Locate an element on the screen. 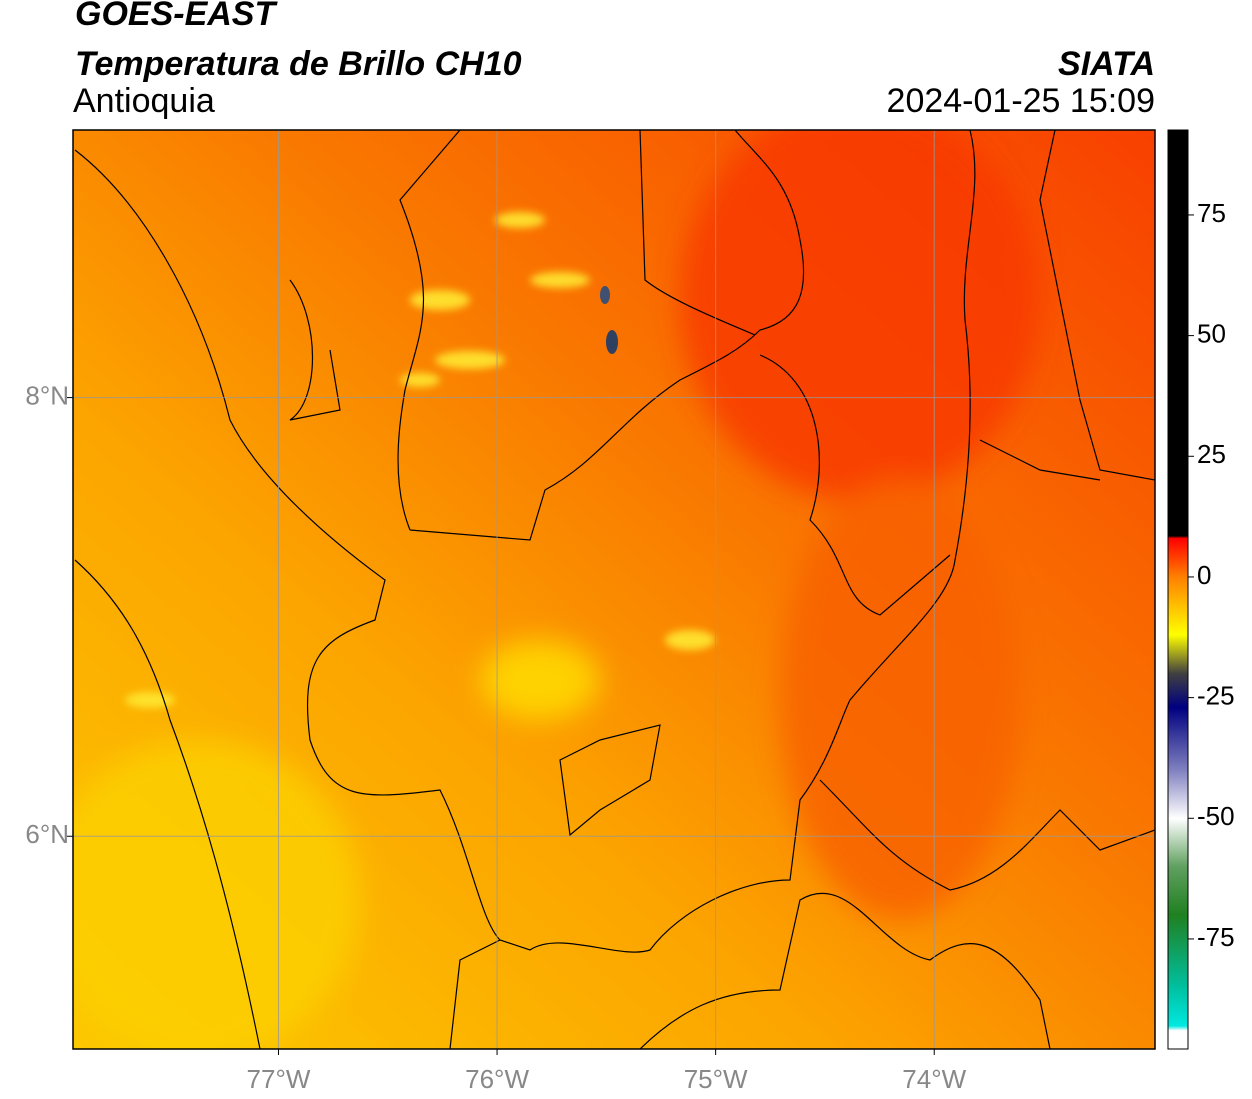  colorbar-tick-label: -25 is located at coordinates (1216, 695).